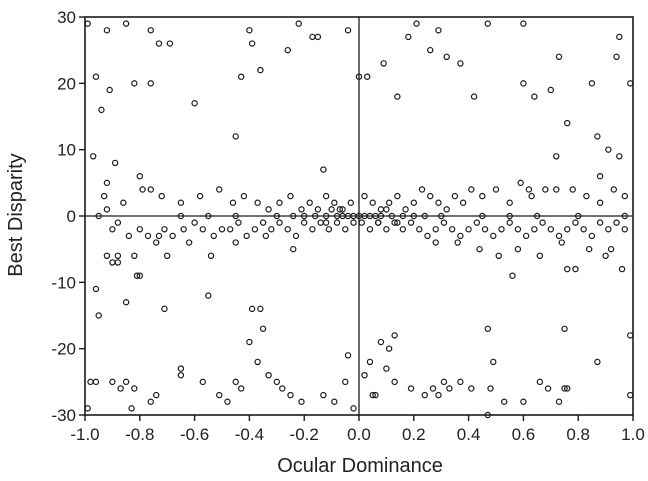 This screenshot has height=481, width=648. I want to click on x-tick-label: -0.8, so click(139, 434).